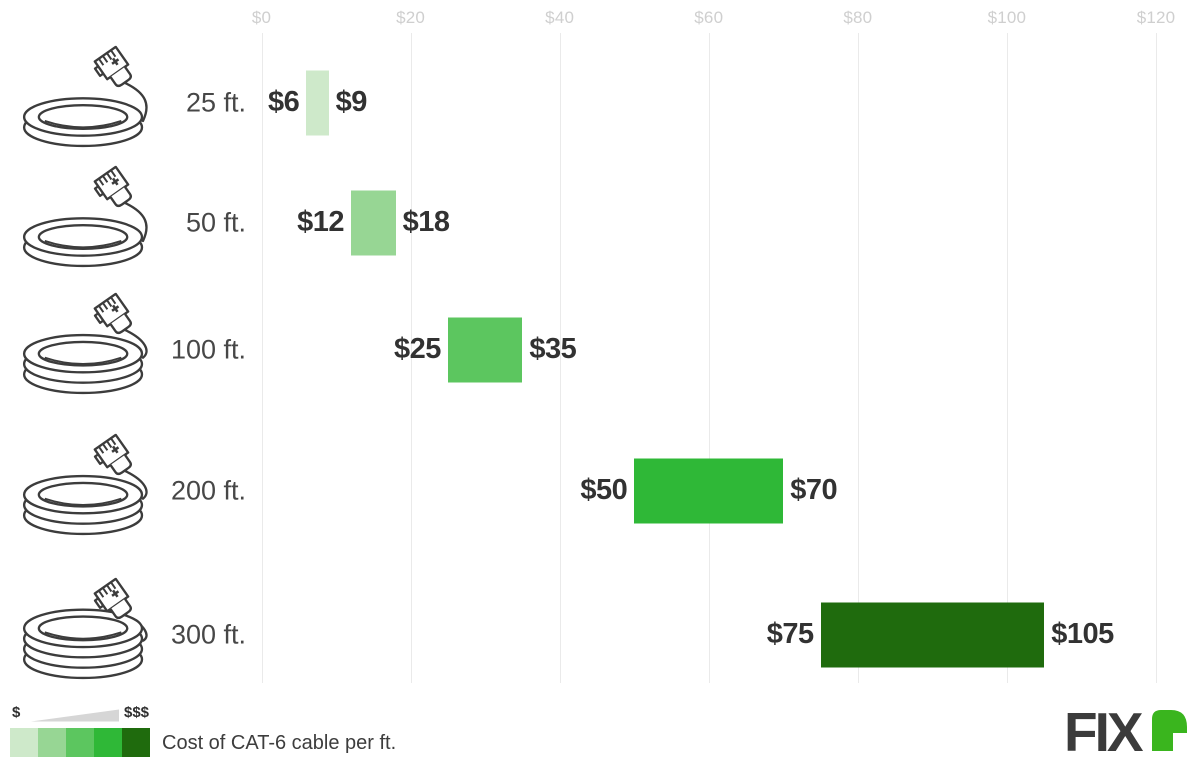  I want to click on x-axis-tick-label: $80, so click(858, 17).